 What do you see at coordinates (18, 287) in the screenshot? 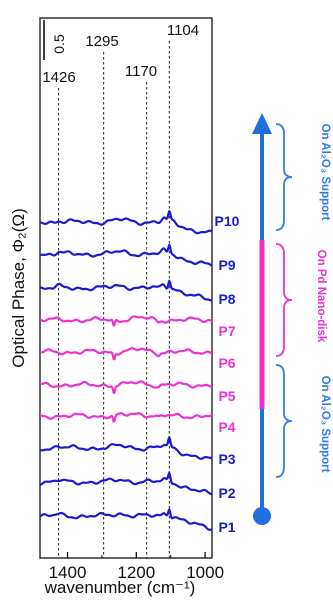
I see `y-axis-label: Optical Phase, Φ₂(Ω)` at bounding box center [18, 287].